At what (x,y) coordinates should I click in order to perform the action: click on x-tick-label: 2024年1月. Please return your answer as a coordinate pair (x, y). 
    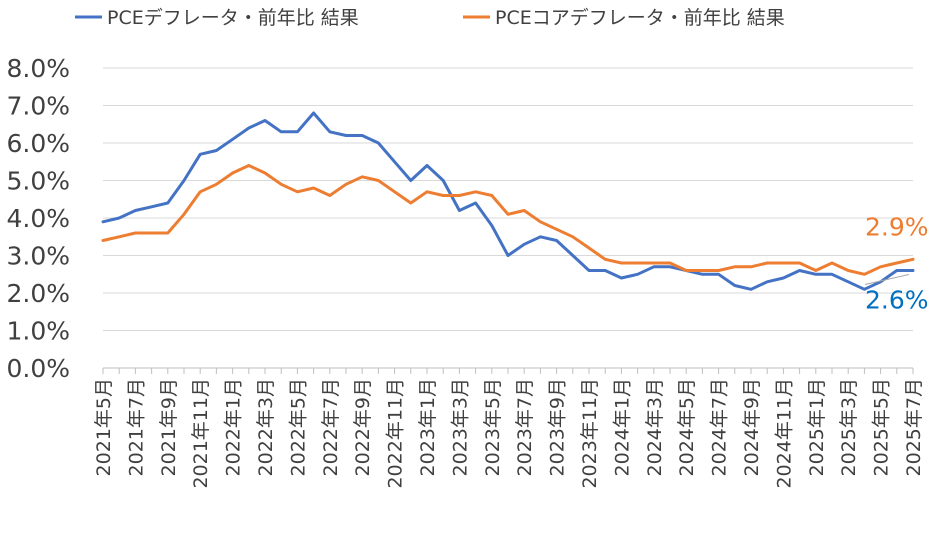
    Looking at the image, I should click on (622, 427).